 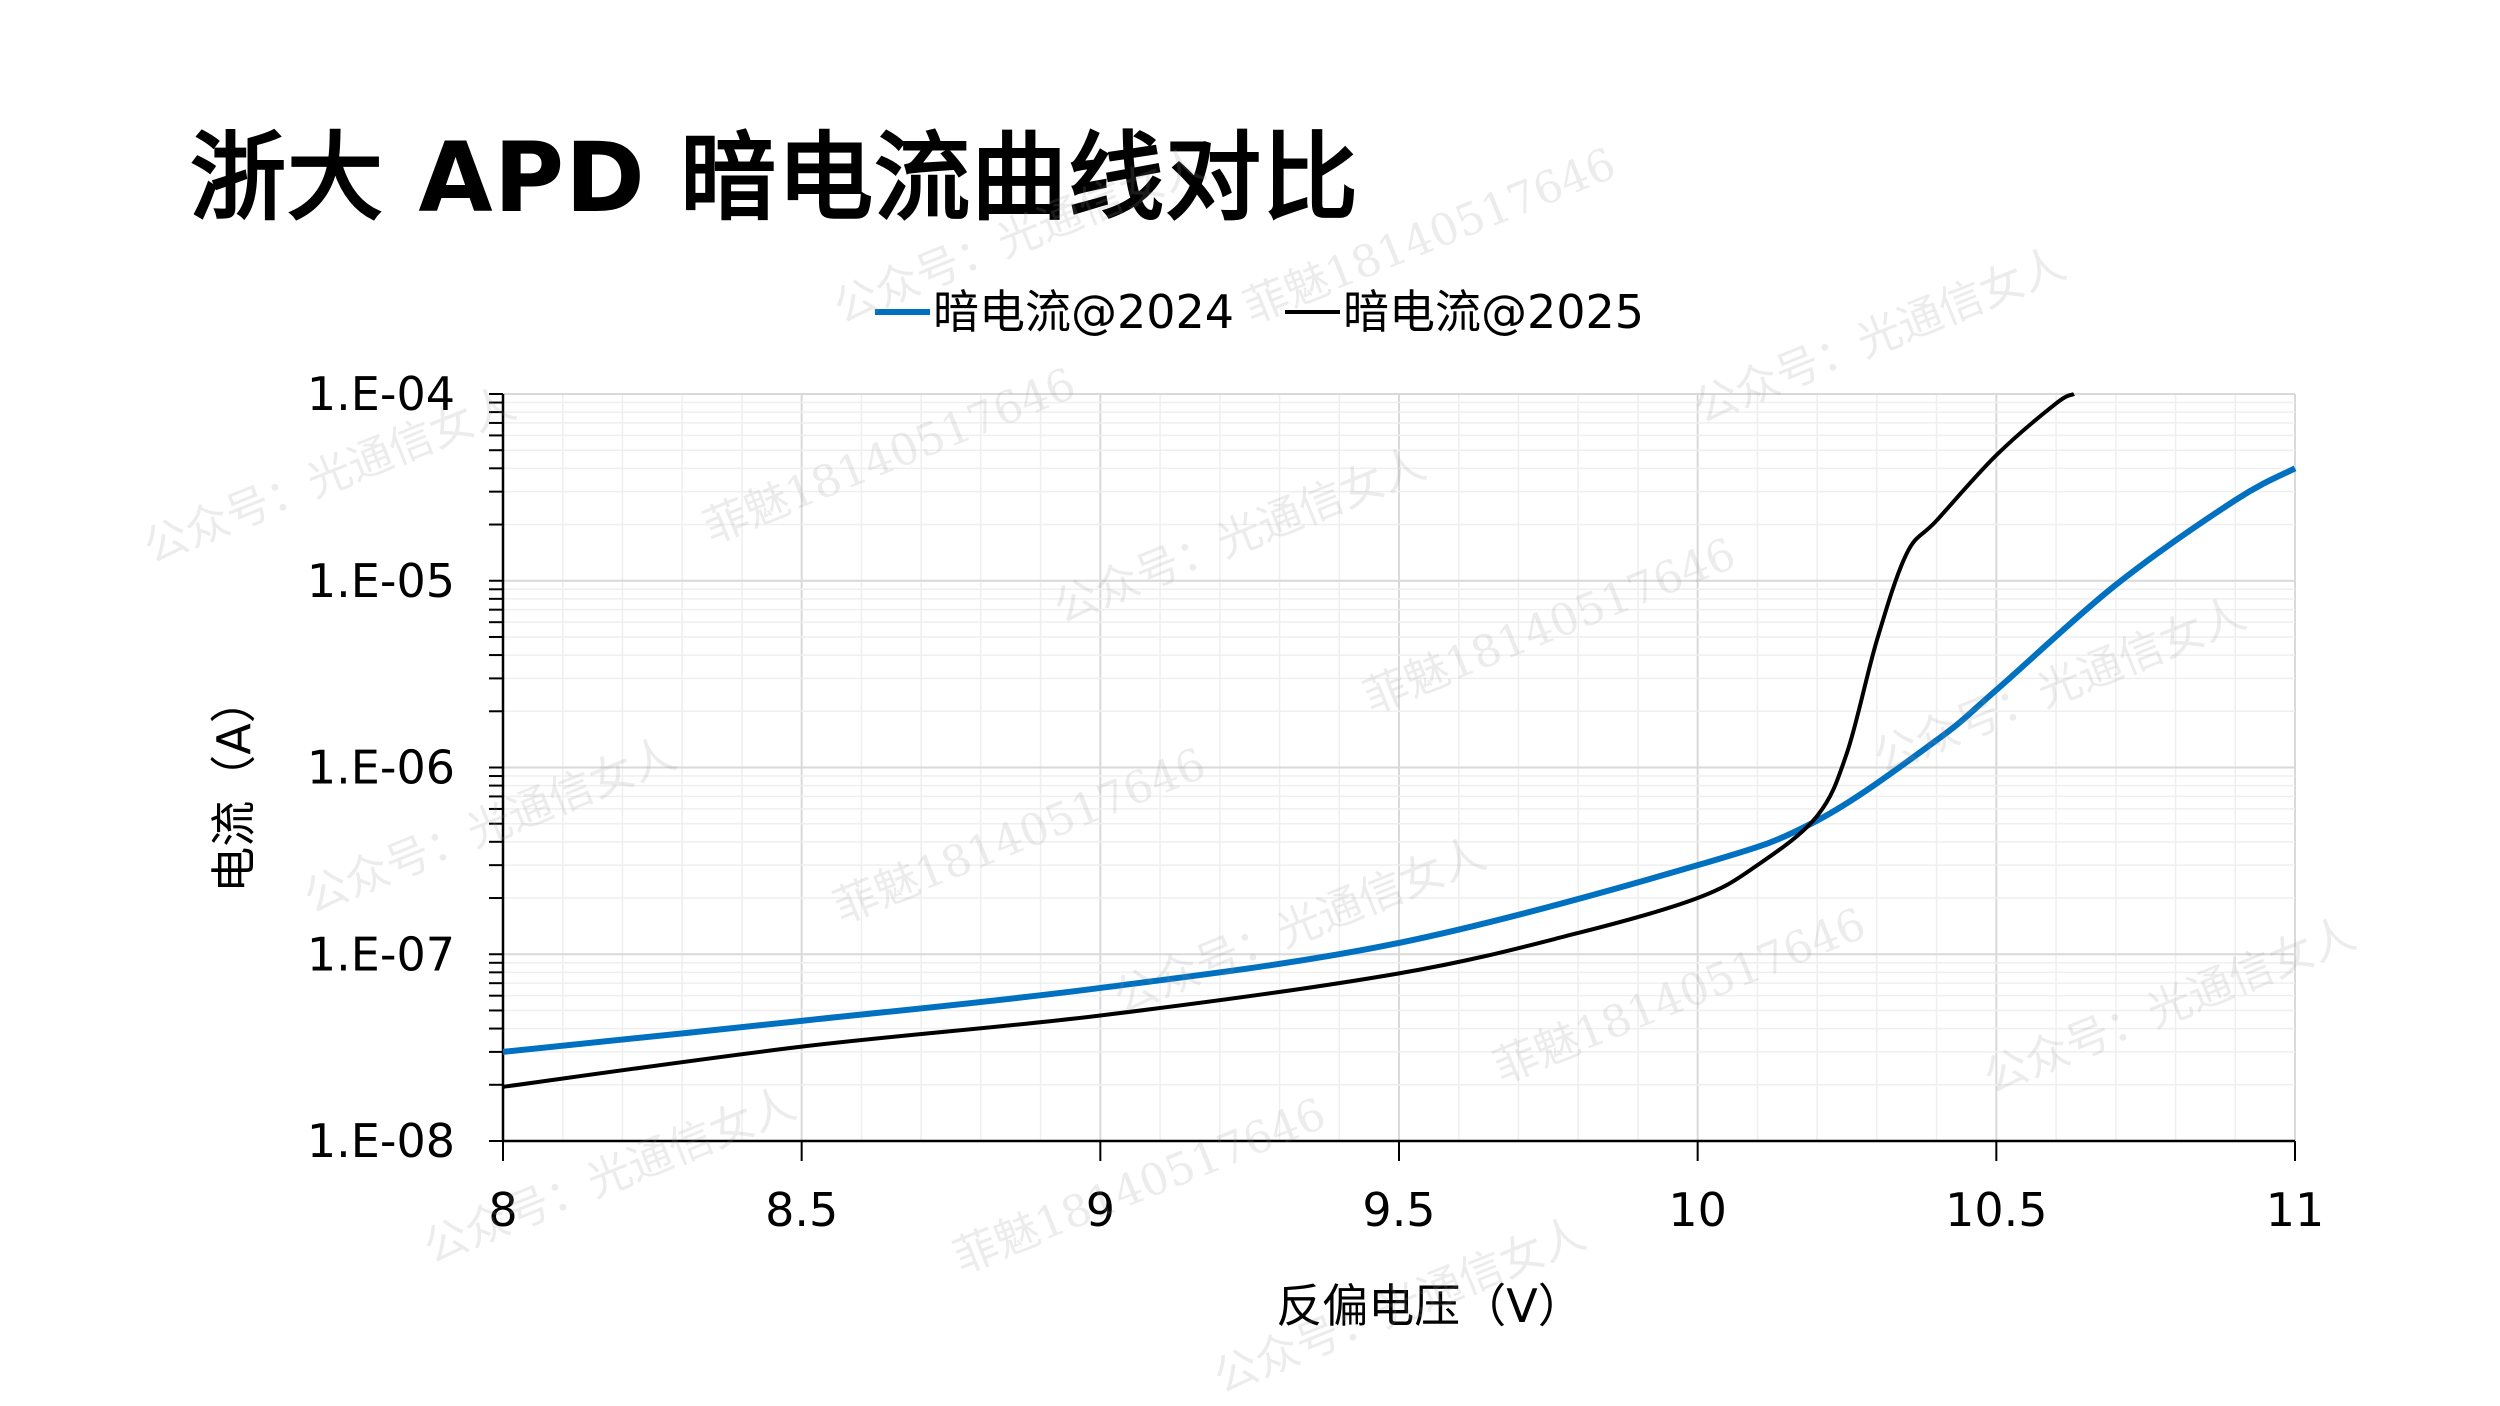 What do you see at coordinates (1100, 1210) in the screenshot?
I see `x-tick-label: 9` at bounding box center [1100, 1210].